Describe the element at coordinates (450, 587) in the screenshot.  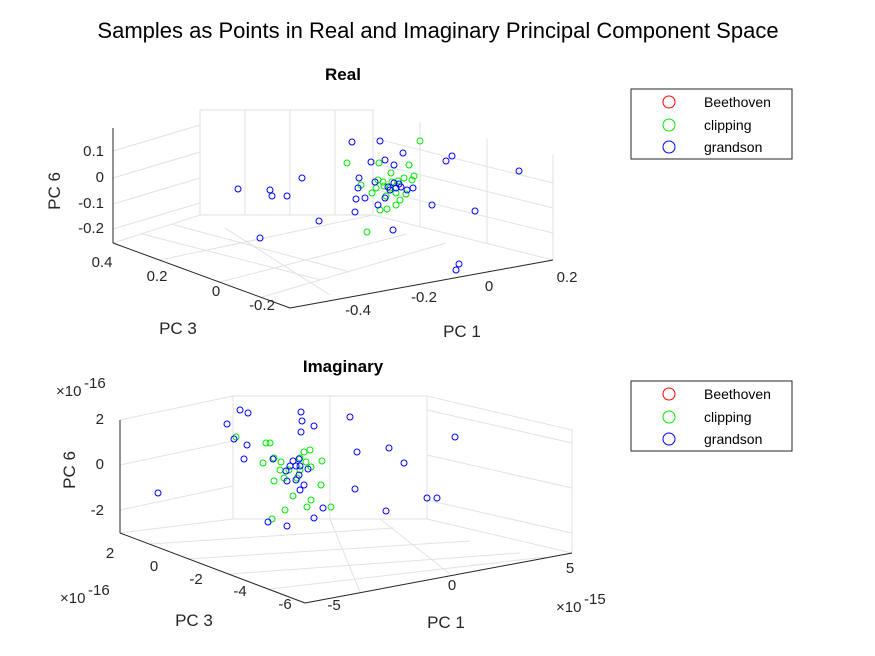
I see `imaginary-x-ticks: -5 0 5` at that location.